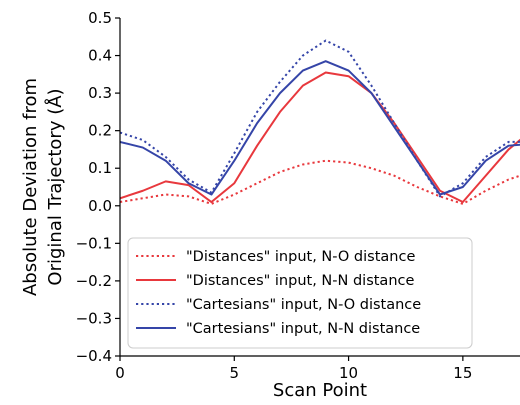 The image size is (520, 405). I want to click on legend-entry-label: "Cartesians" input, N-O distance, so click(303, 305).